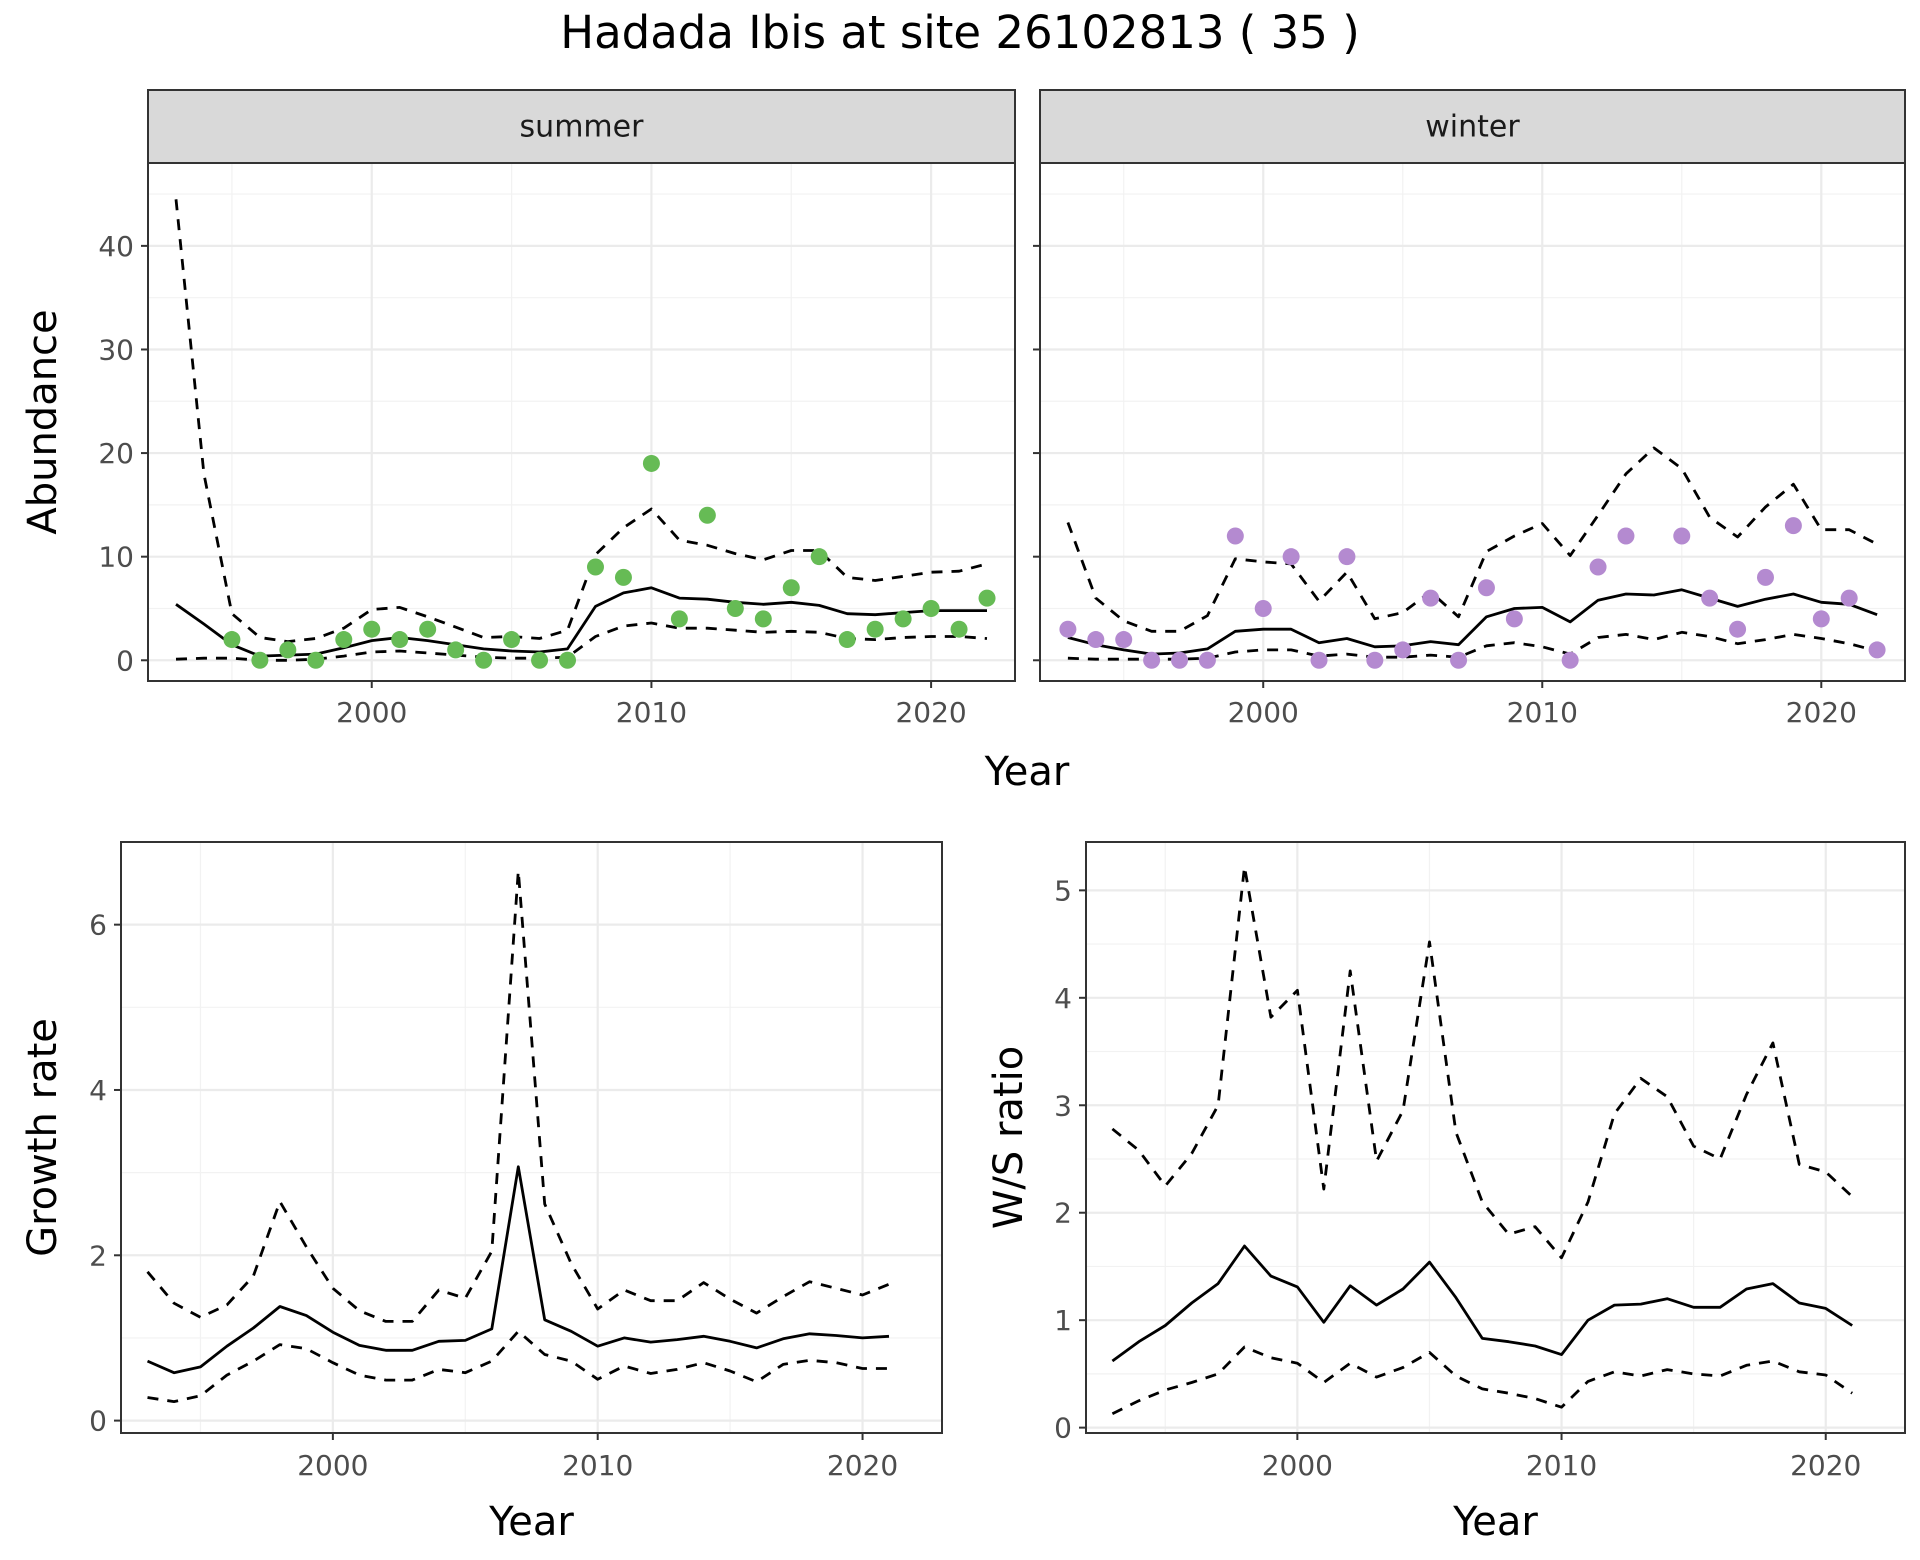 This screenshot has width=1920, height=1560. I want to click on facet-label: winter, so click(1472, 127).